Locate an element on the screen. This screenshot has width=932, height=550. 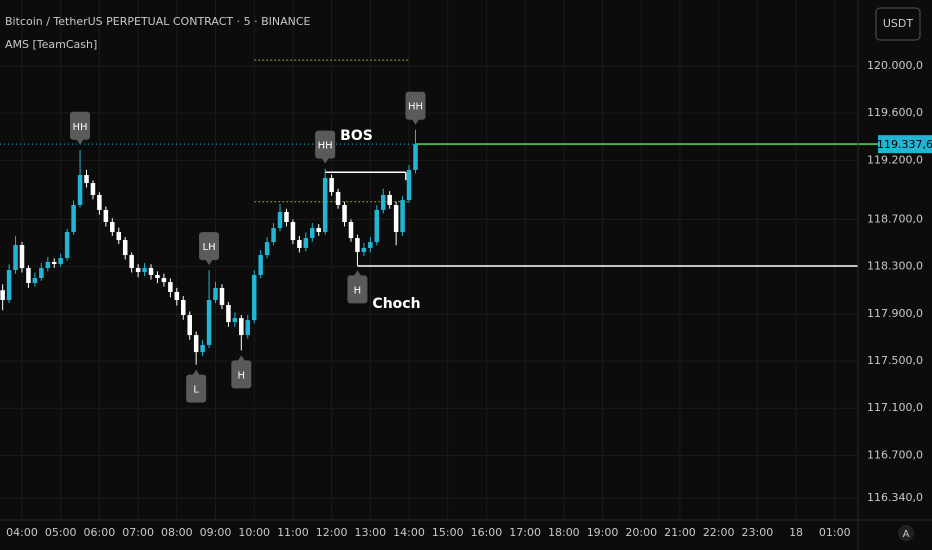
x-tick-label: 18 is located at coordinates (796, 532).